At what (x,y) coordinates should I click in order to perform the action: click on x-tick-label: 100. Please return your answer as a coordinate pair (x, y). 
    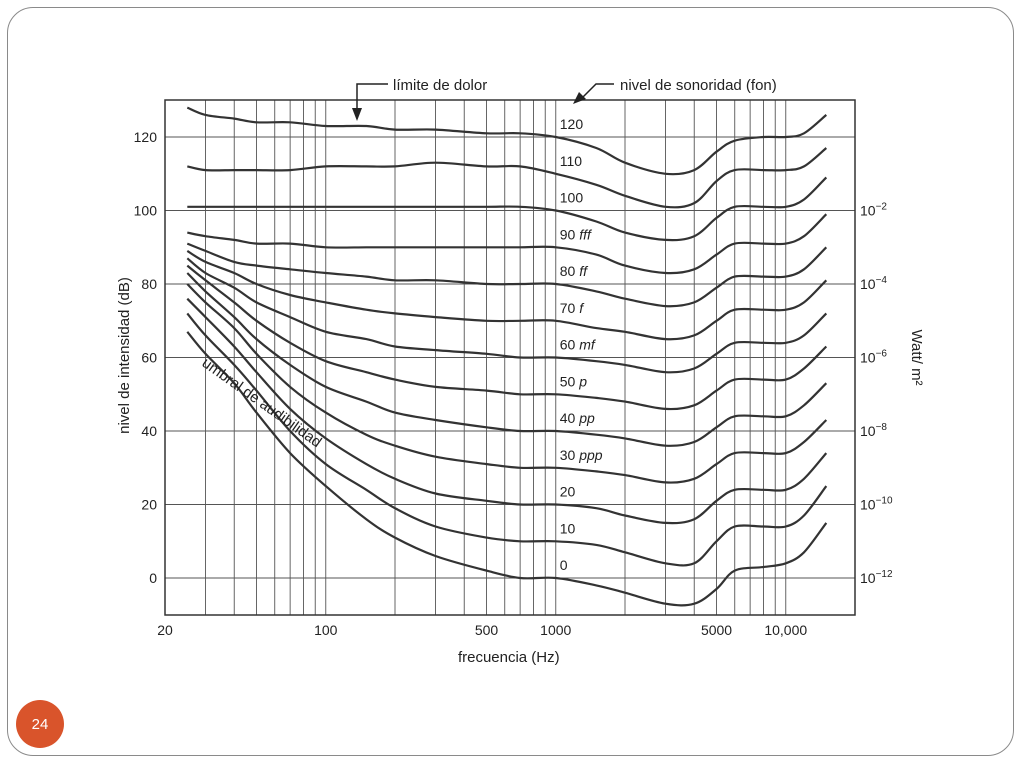
    Looking at the image, I should click on (326, 630).